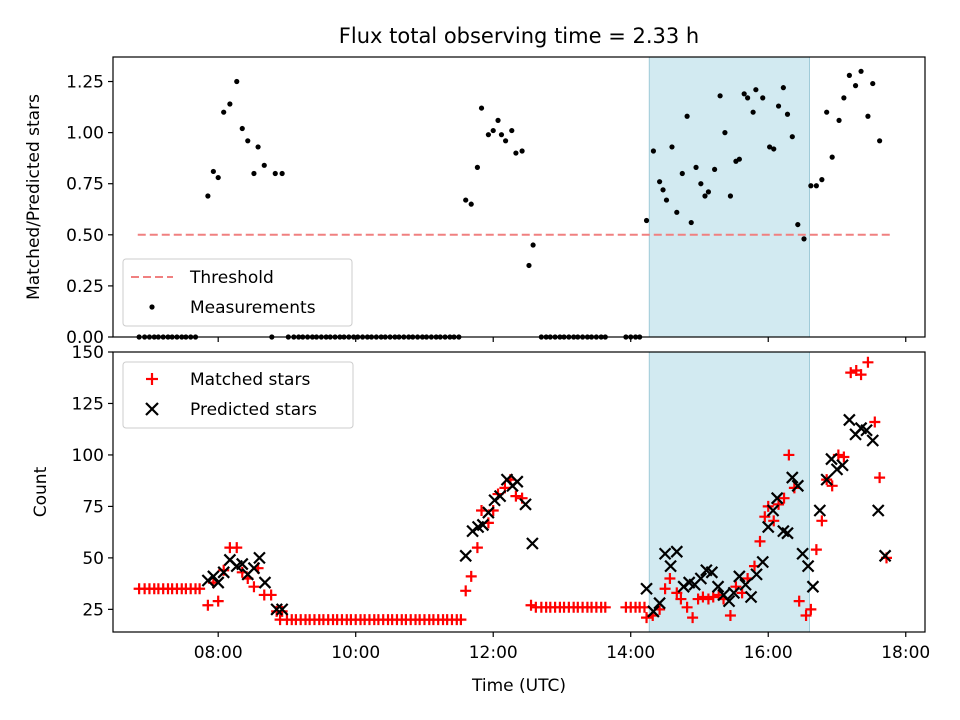  What do you see at coordinates (518, 686) in the screenshot?
I see `x-axis-label: Time (UTC)` at bounding box center [518, 686].